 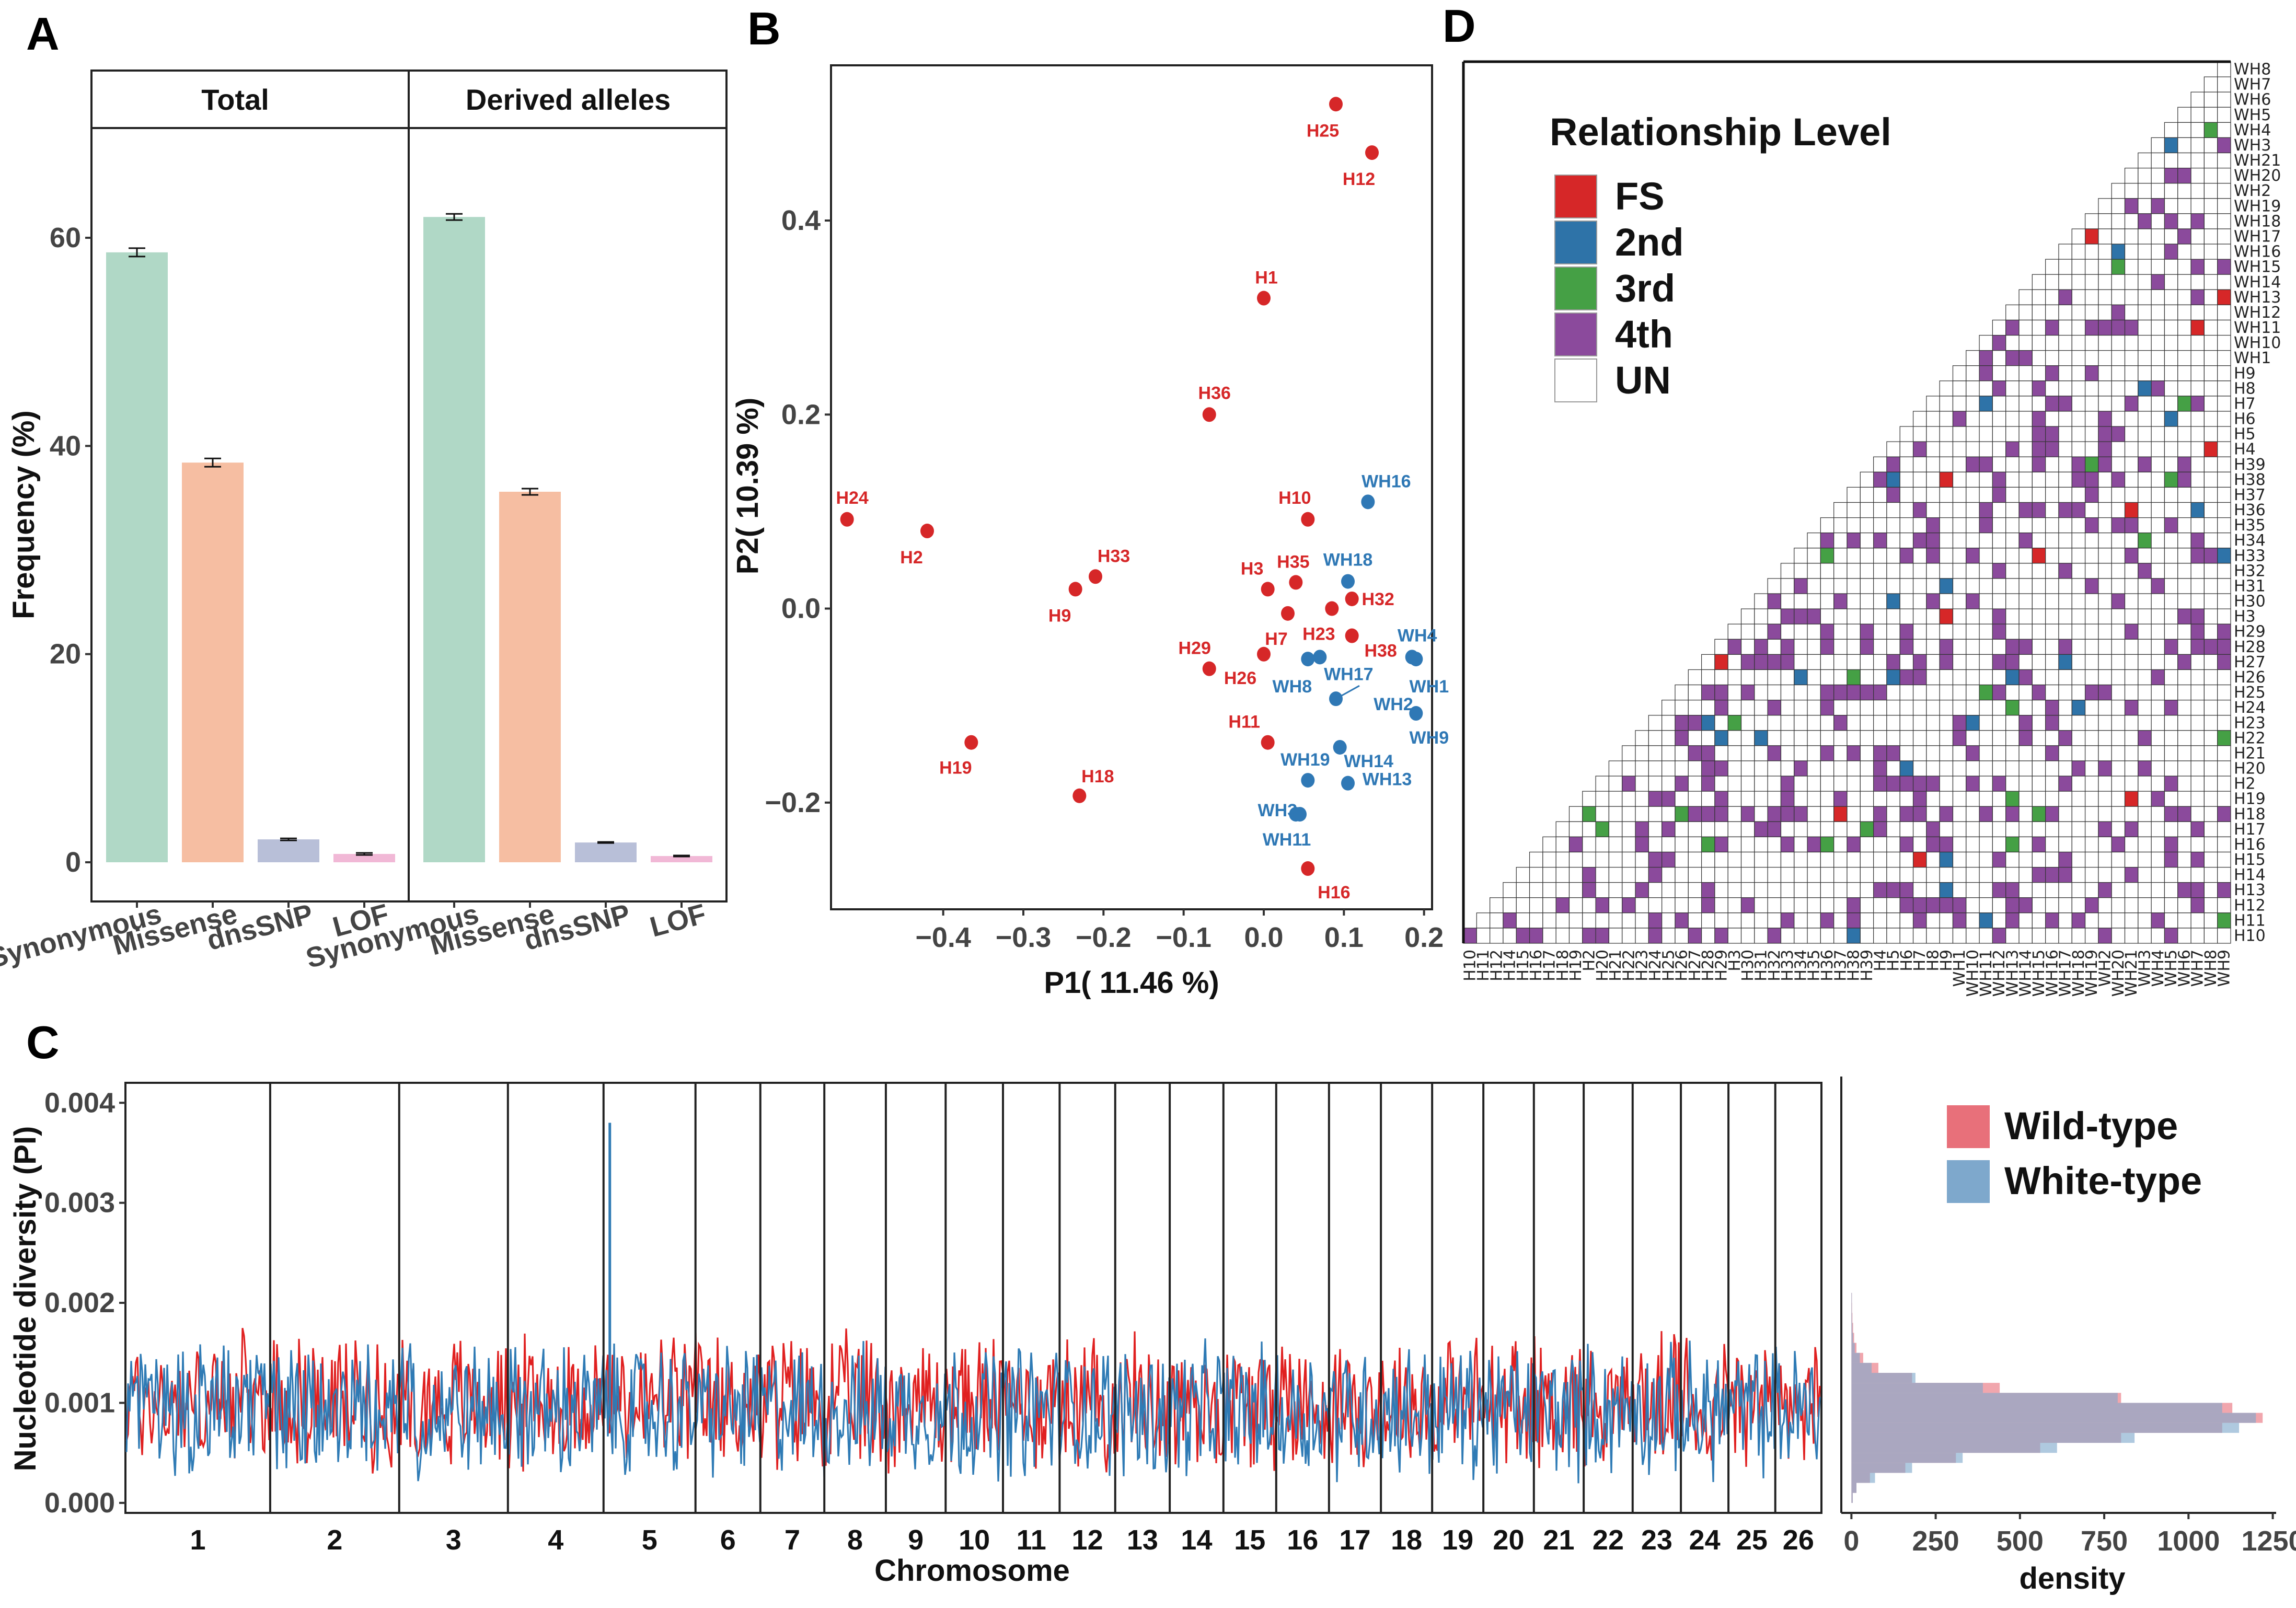 I want to click on chromosome-label-3: 3, so click(x=453, y=1540).